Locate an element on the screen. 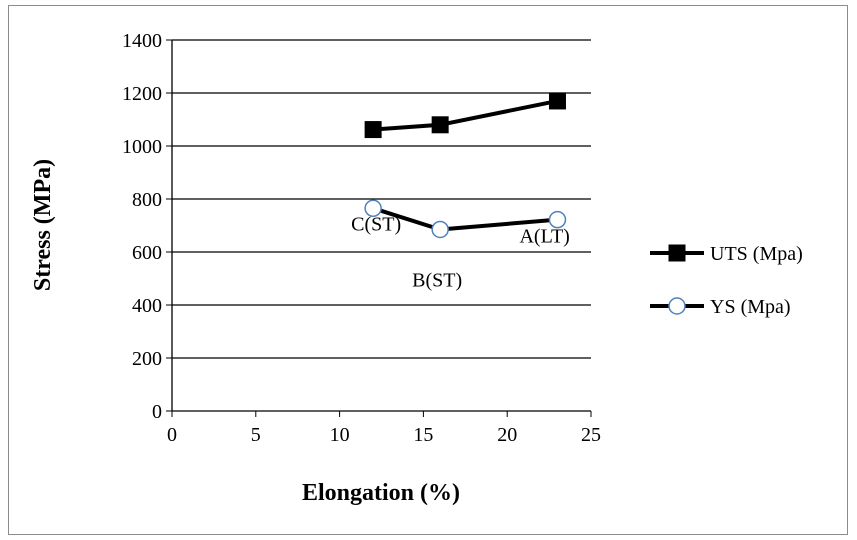 The width and height of the screenshot is (857, 540). x-axis-title: Elongation (%) is located at coordinates (381, 493).